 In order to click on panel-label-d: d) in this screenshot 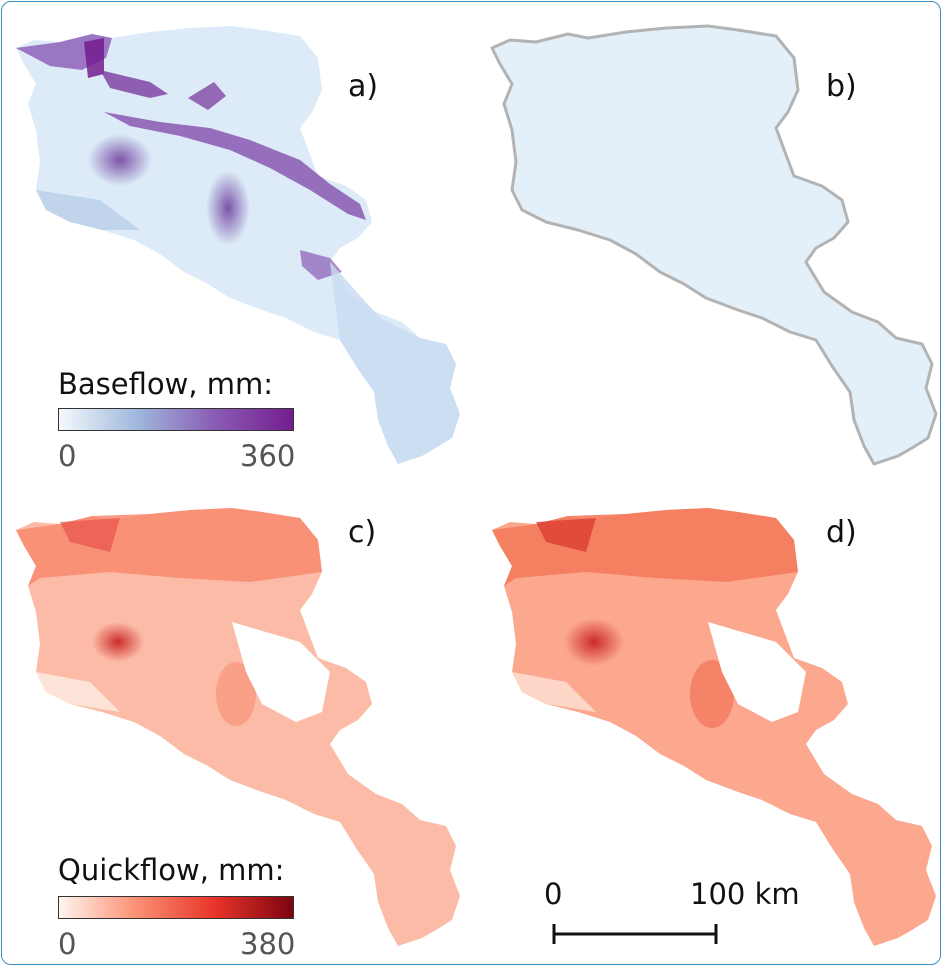, I will do `click(841, 532)`.